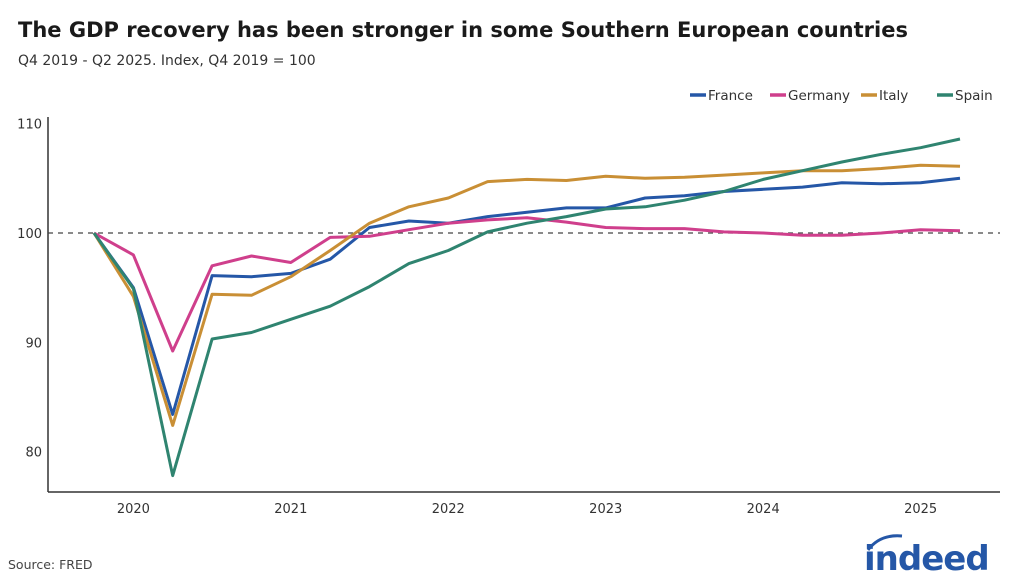 The height and width of the screenshot is (585, 1024). Describe the element at coordinates (974, 96) in the screenshot. I see `legend-label-spain: Spain` at that location.